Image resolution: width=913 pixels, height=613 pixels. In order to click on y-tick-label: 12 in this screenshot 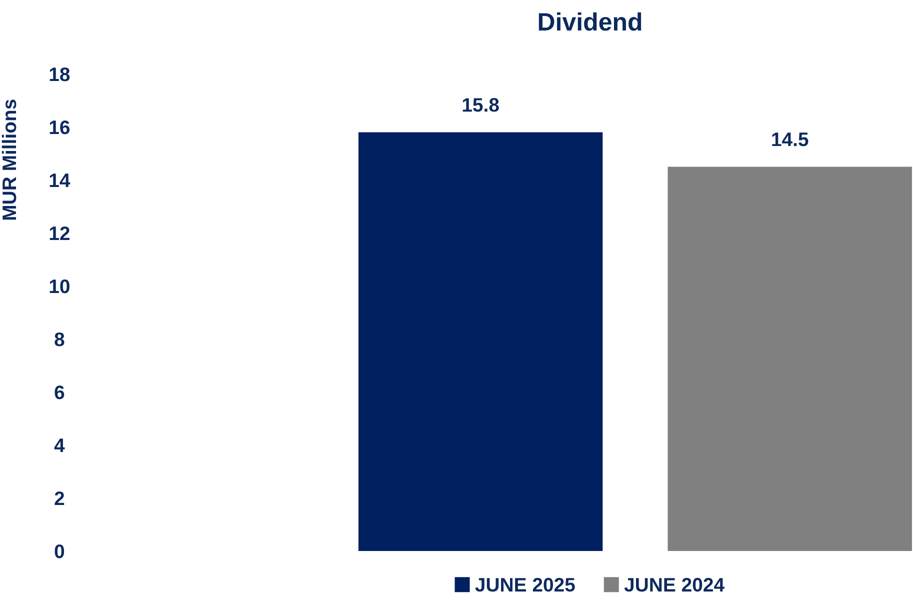, I will do `click(60, 233)`.